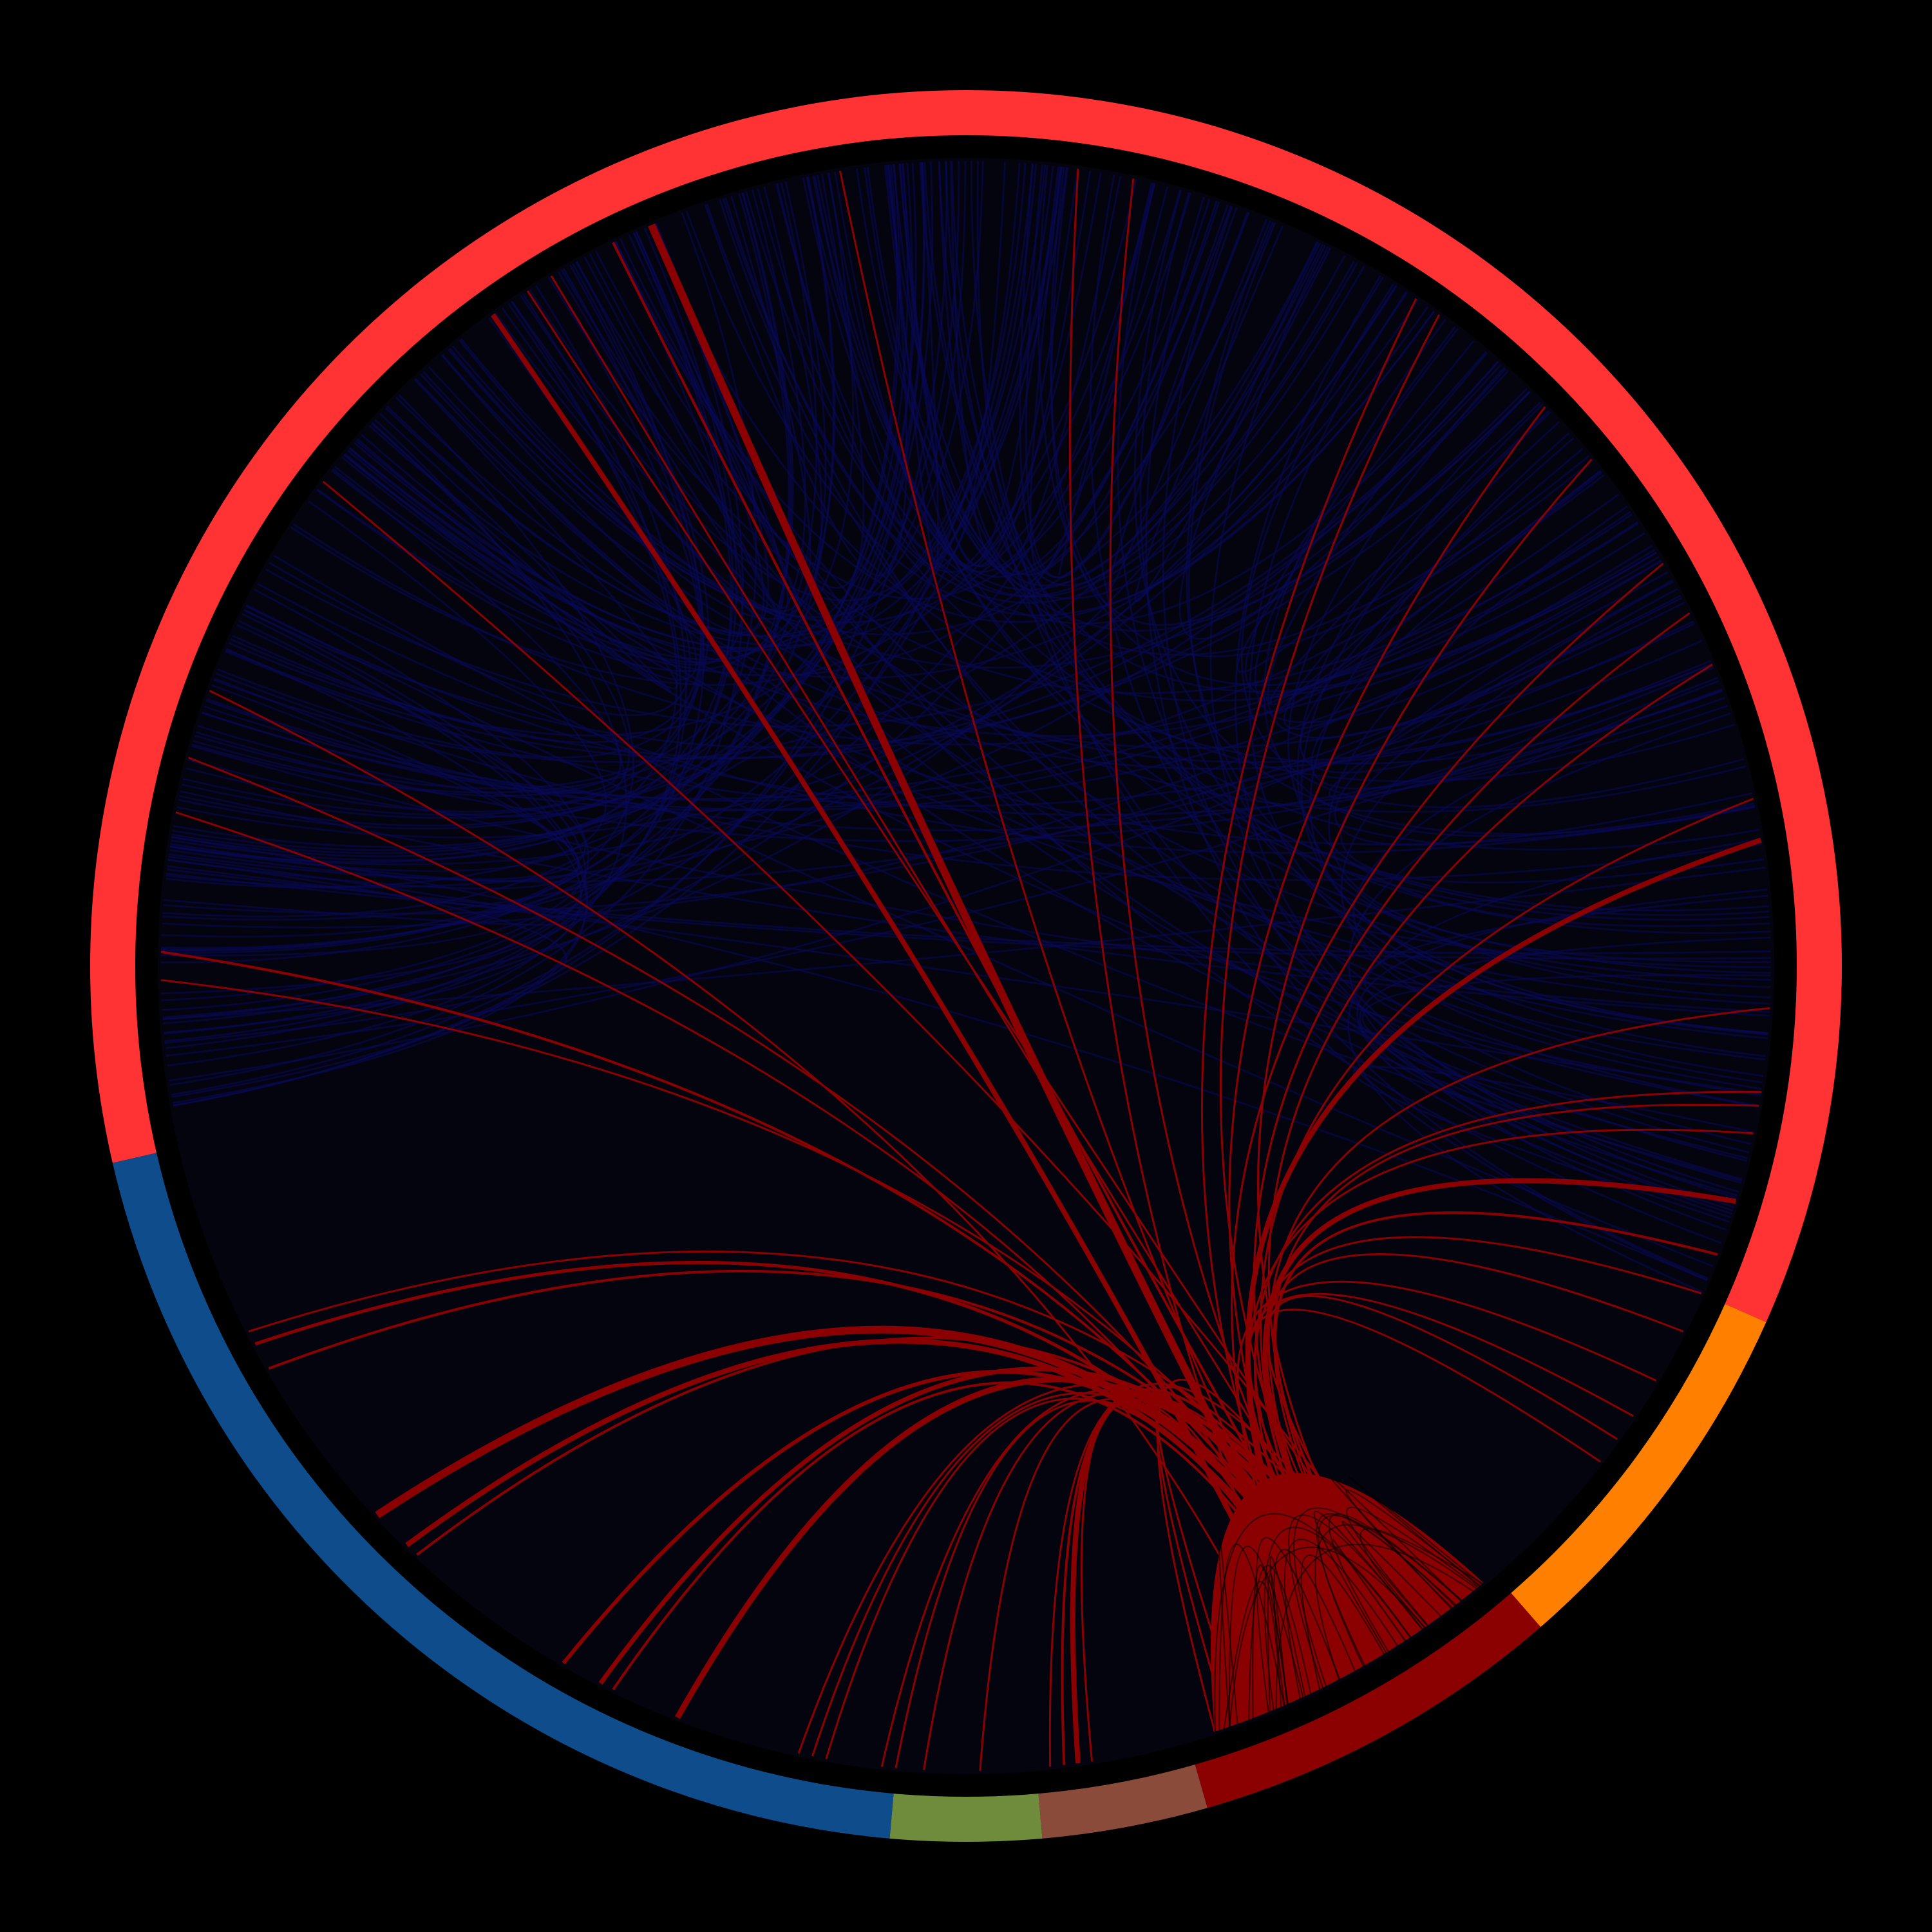  I want to click on segment-brown, so click(1123, 1802).